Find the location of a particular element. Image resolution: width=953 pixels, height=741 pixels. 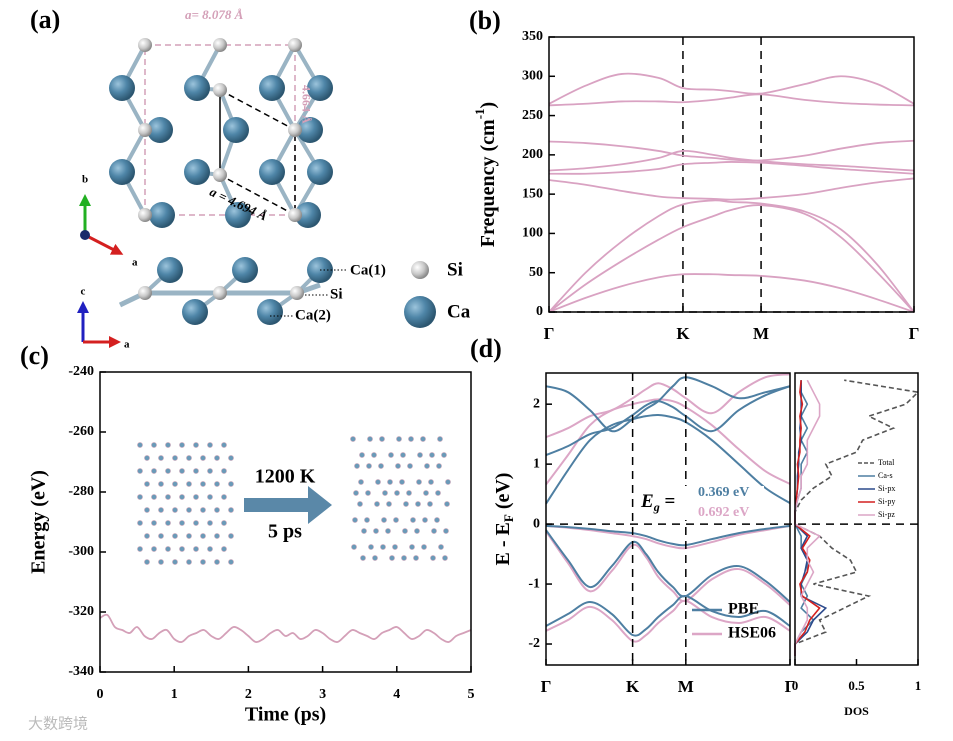

y-tick-label: 300 is located at coordinates (532, 76).